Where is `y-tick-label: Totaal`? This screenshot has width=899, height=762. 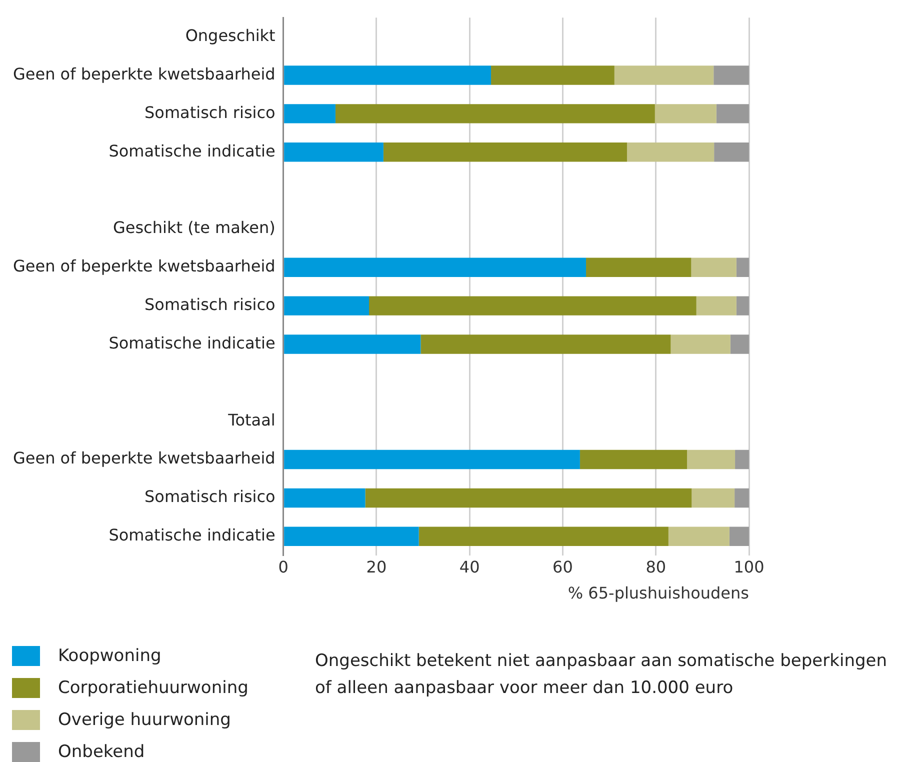 y-tick-label: Totaal is located at coordinates (251, 420).